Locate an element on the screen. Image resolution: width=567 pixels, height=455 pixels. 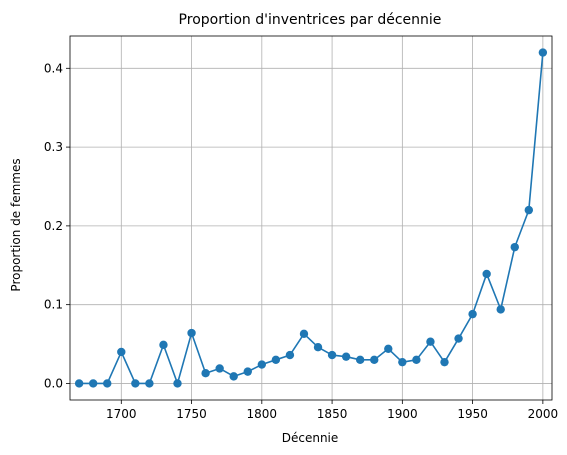
y-tick-label: 0.0 is located at coordinates (53, 383).